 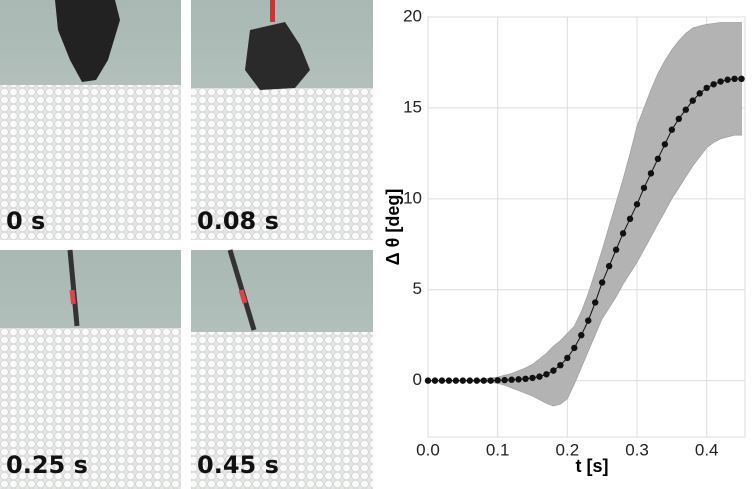 I want to click on photo: 0.08 s, so click(x=282, y=120).